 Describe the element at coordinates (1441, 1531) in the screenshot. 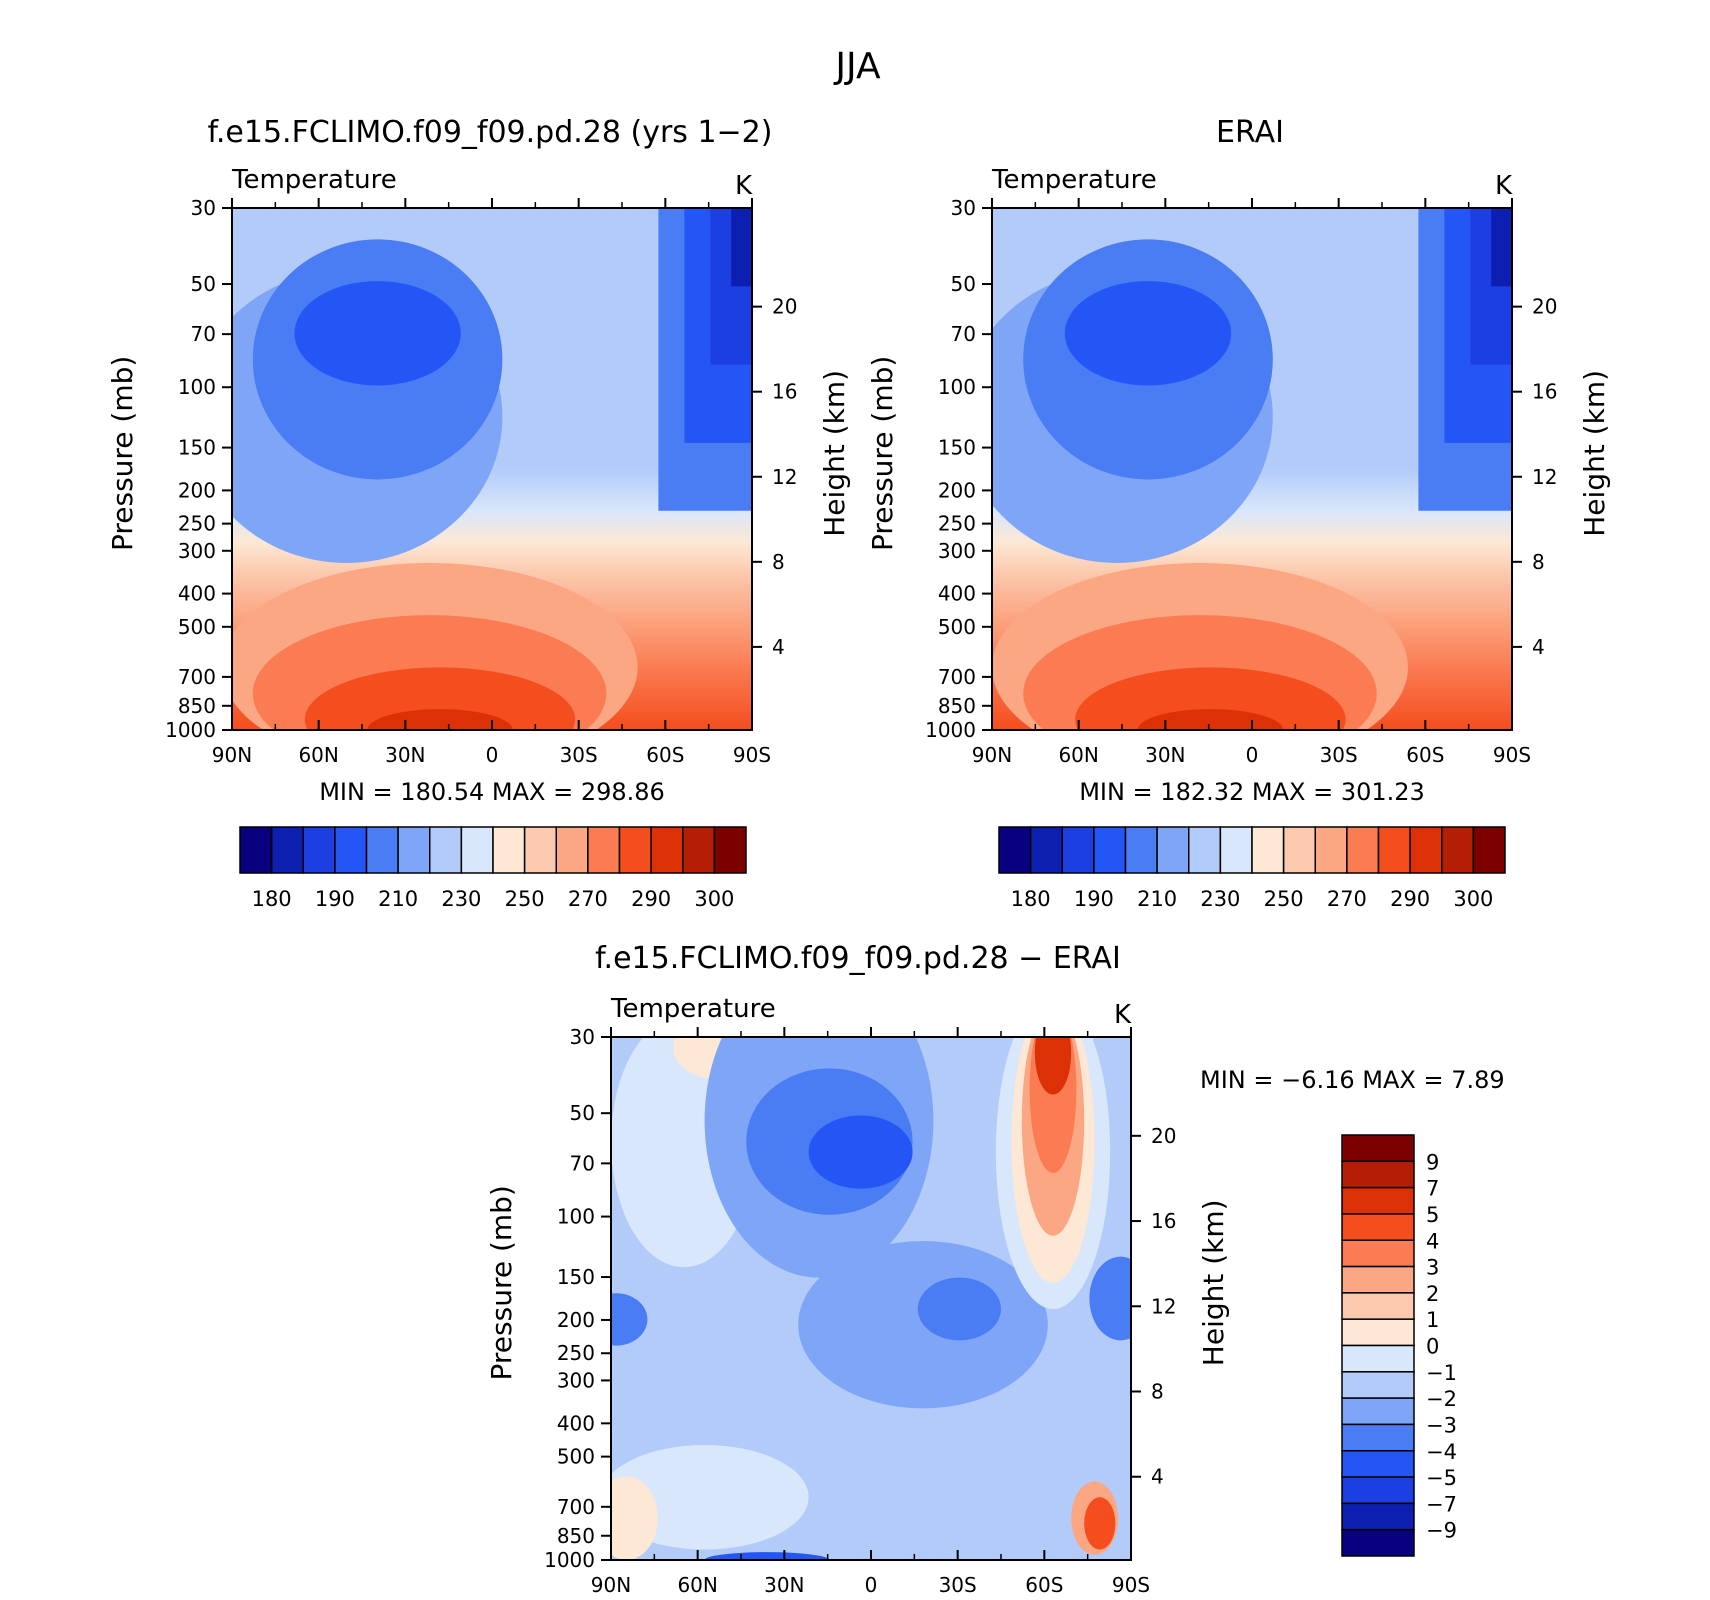

I see `colorbar-label: −9` at that location.